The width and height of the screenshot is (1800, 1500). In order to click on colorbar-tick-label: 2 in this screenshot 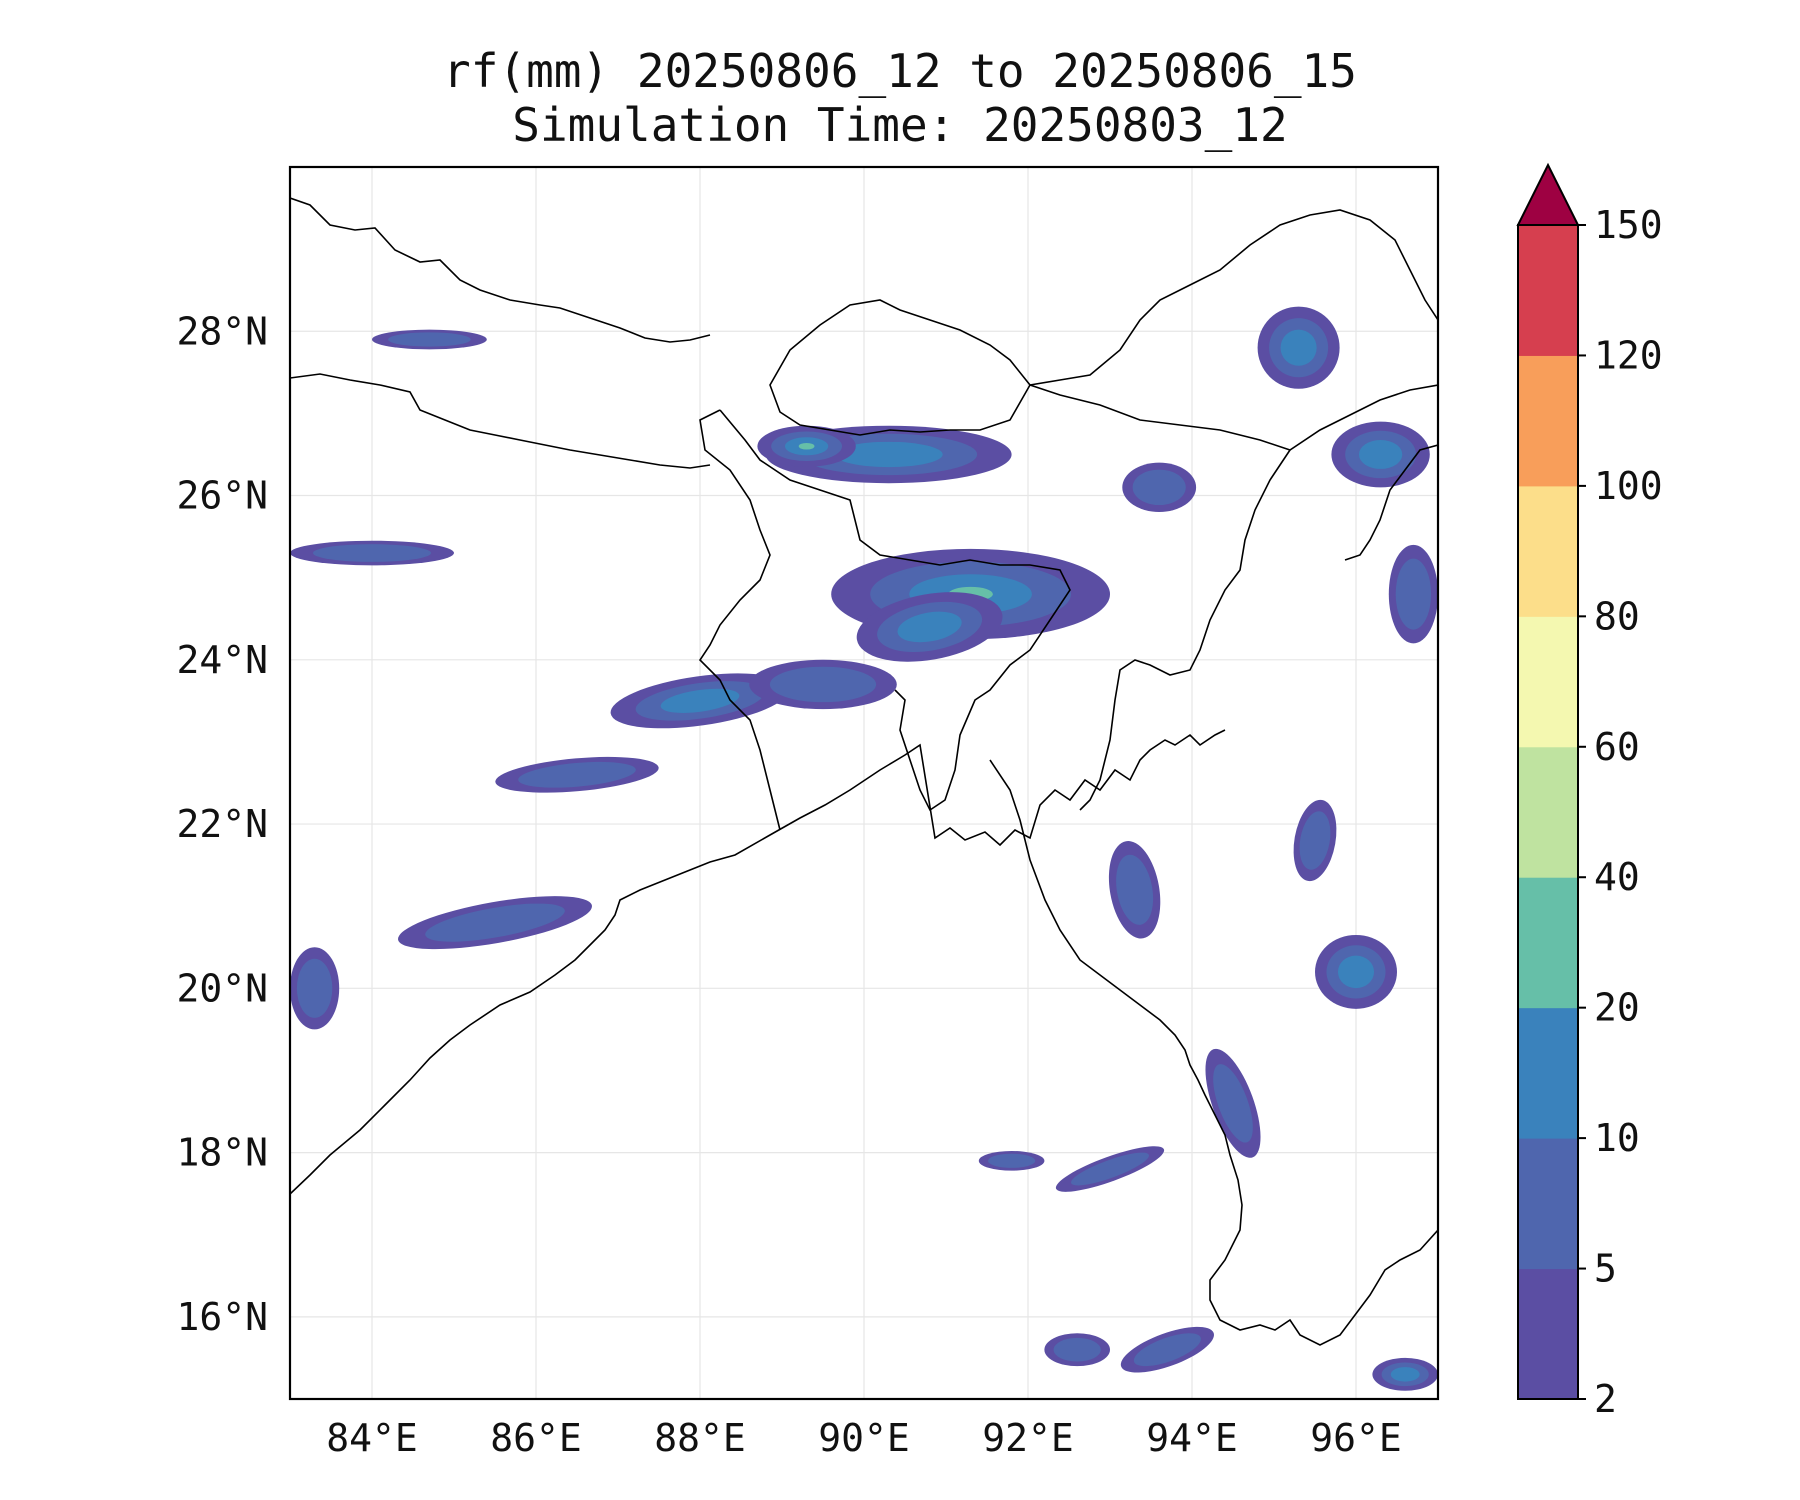, I will do `click(1605, 1399)`.